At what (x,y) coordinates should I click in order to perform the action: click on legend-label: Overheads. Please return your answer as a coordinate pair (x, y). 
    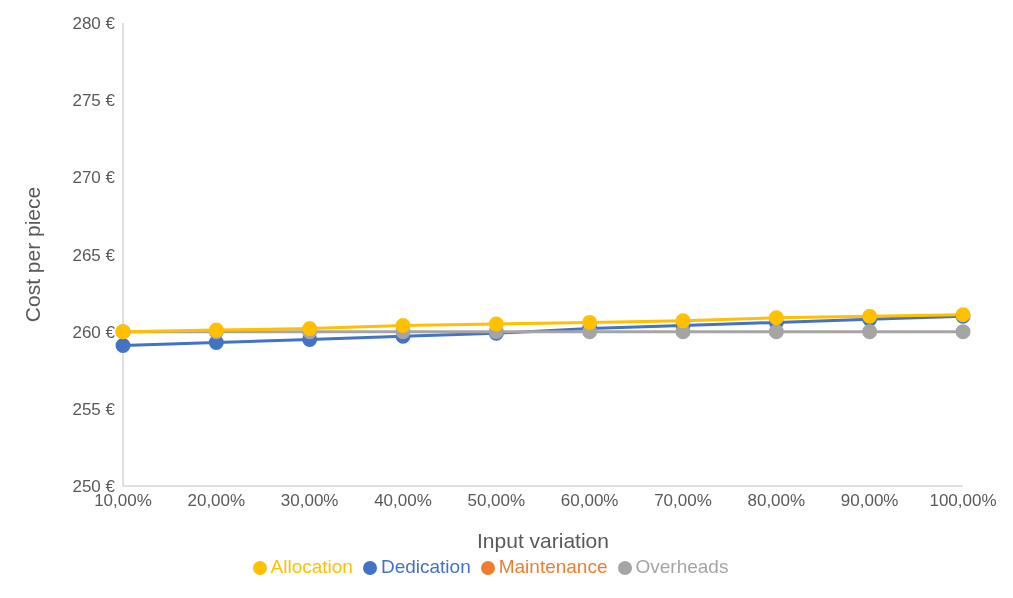
    Looking at the image, I should click on (682, 566).